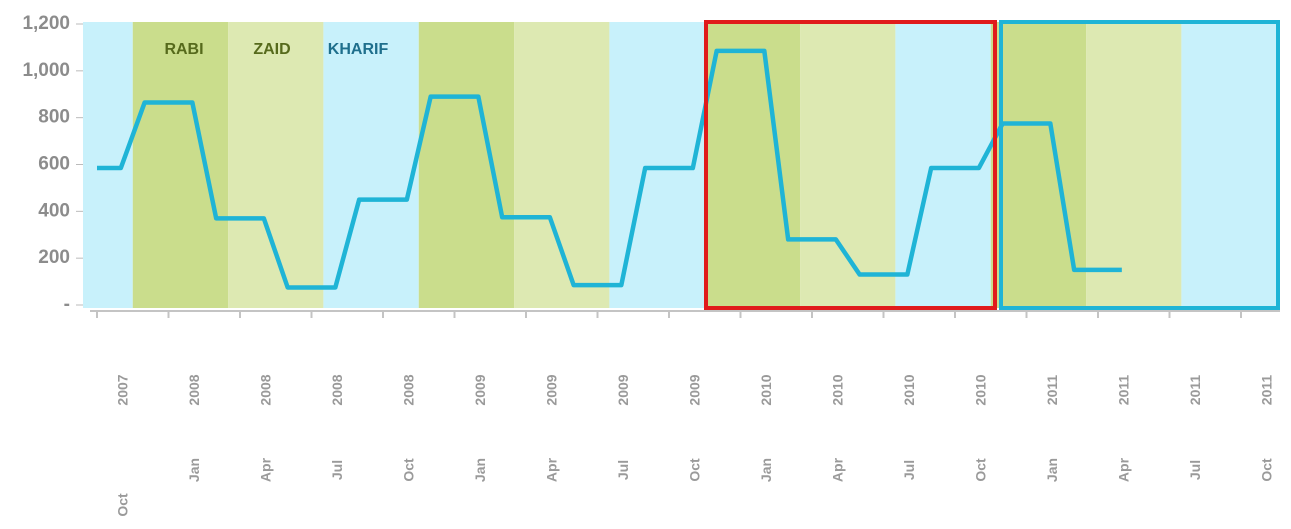 This screenshot has height=529, width=1291. I want to click on y-tick-label: 1,200, so click(46, 23).